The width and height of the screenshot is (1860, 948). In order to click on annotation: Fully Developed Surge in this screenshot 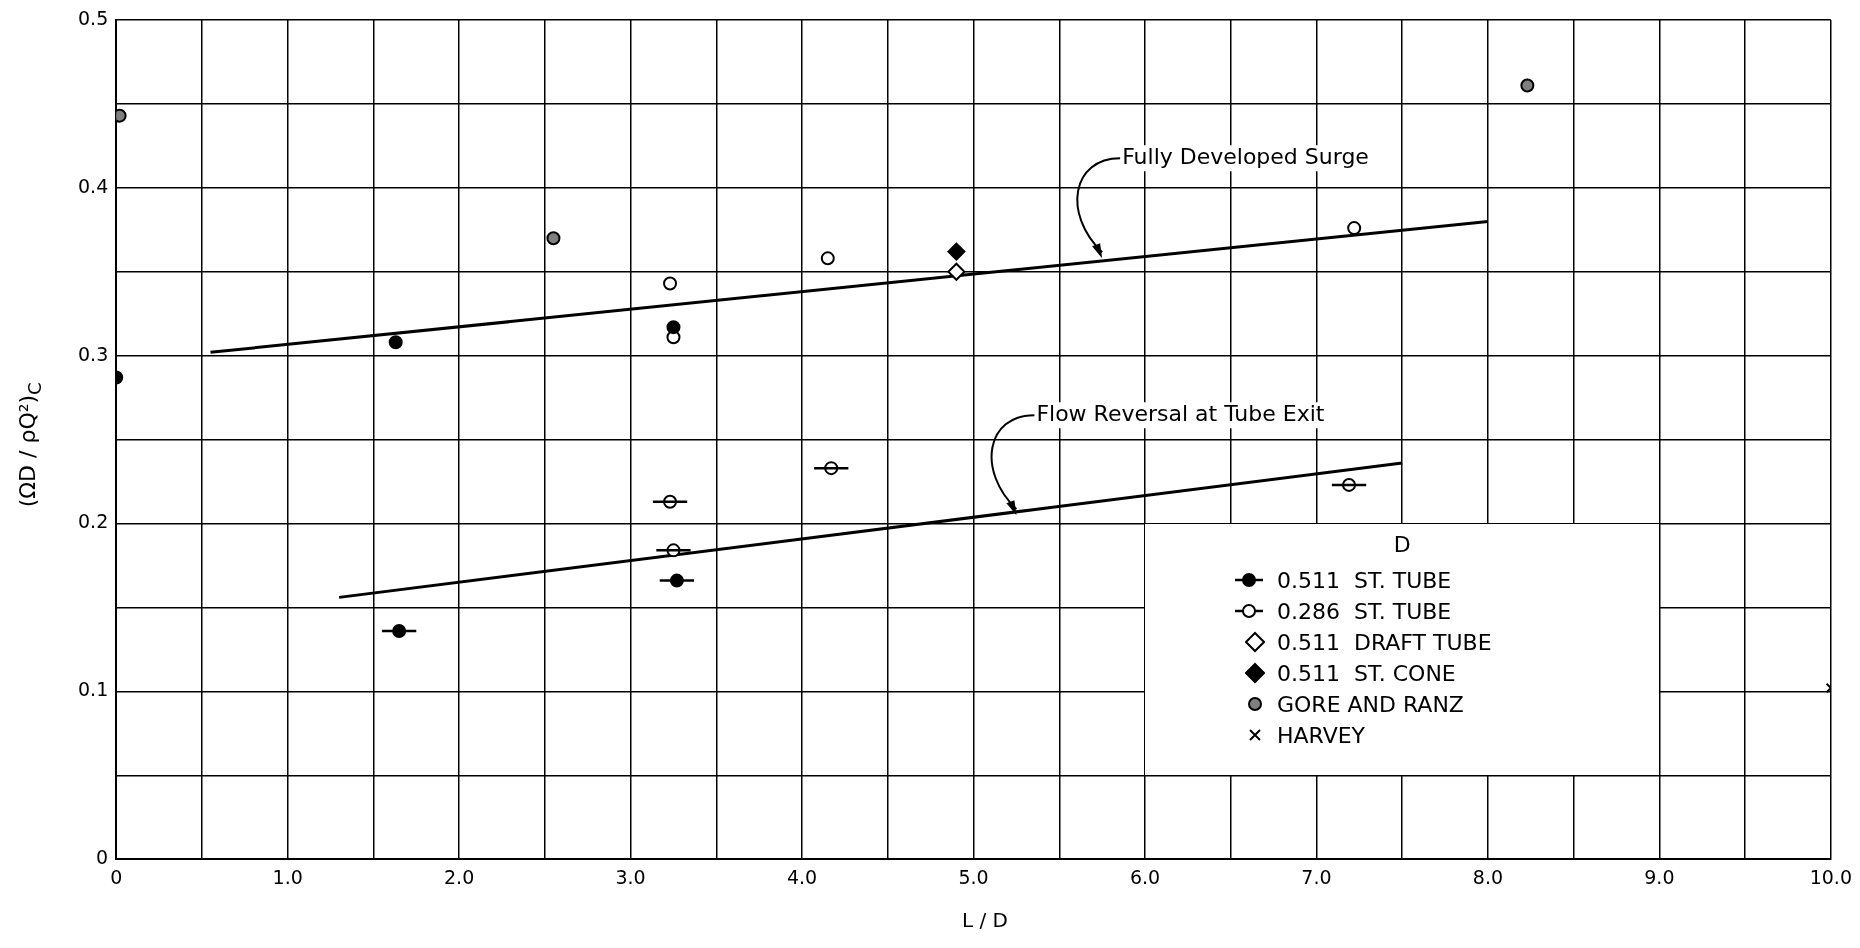, I will do `click(1245, 157)`.